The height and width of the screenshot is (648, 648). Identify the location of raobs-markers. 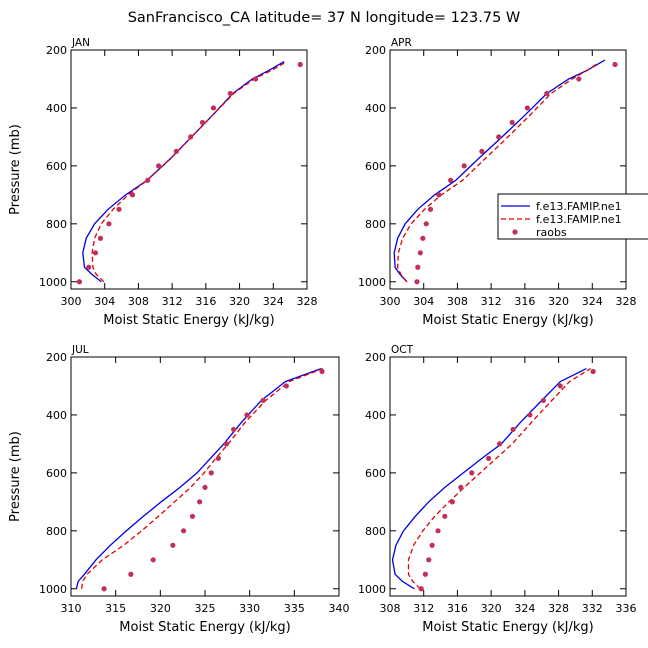
(507, 480).